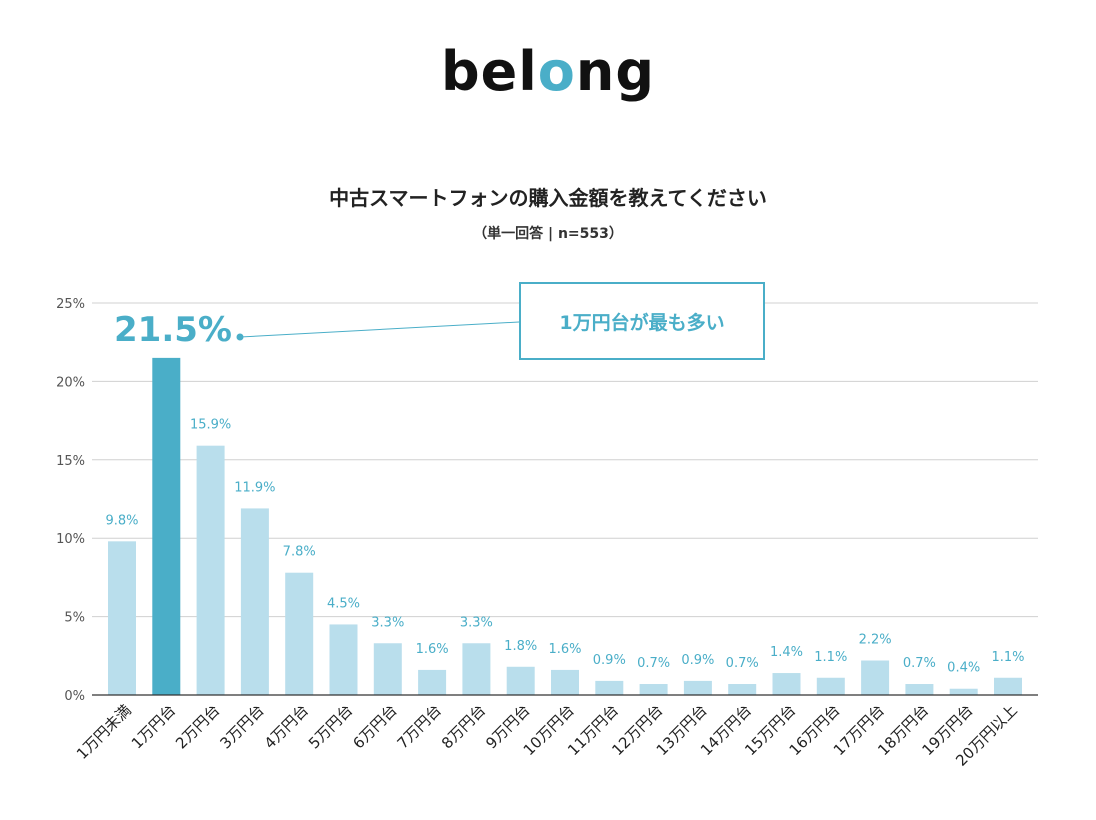  I want to click on x-tick-label: 4万円台, so click(286, 726).